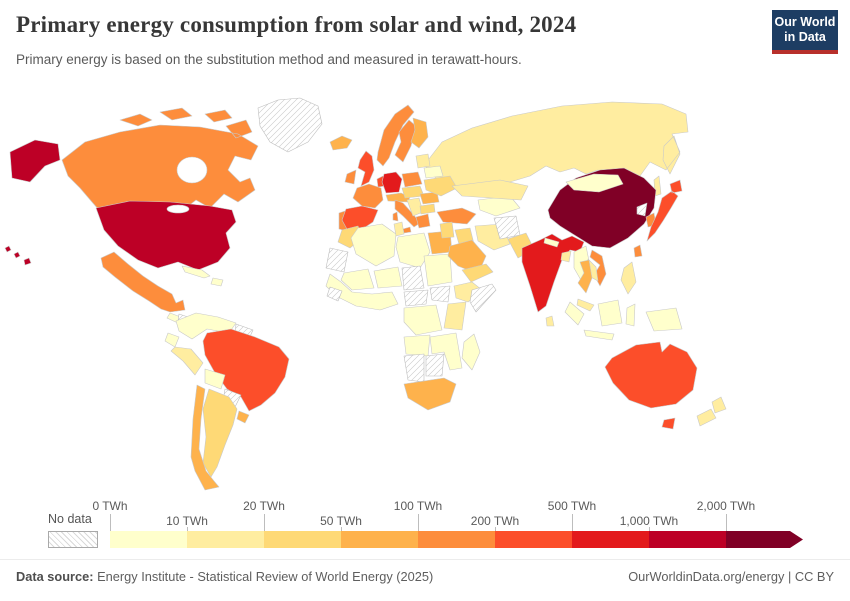 Image resolution: width=850 pixels, height=601 pixels. Describe the element at coordinates (341, 143) in the screenshot. I see `map-country-iceland` at that location.